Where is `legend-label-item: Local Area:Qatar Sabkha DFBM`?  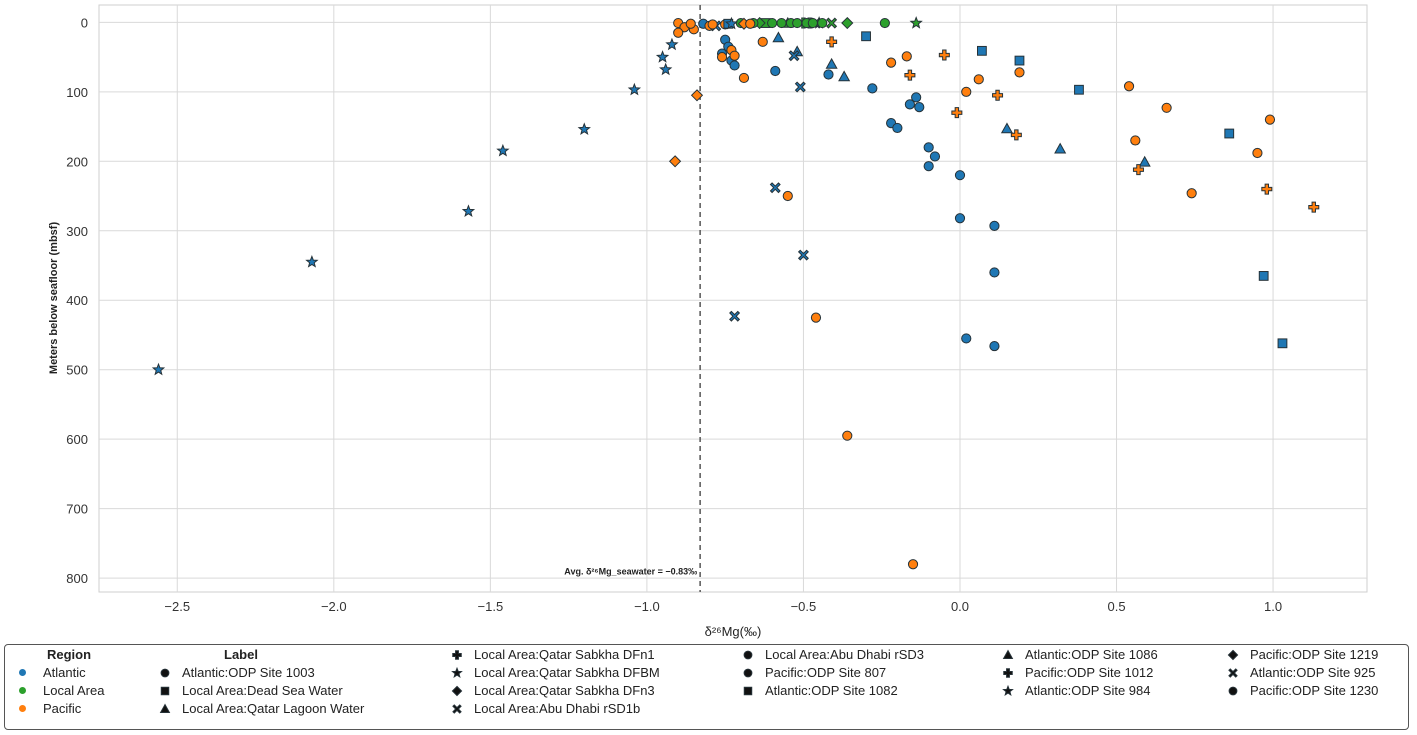 legend-label-item: Local Area:Qatar Sabkha DFBM is located at coordinates (555, 672).